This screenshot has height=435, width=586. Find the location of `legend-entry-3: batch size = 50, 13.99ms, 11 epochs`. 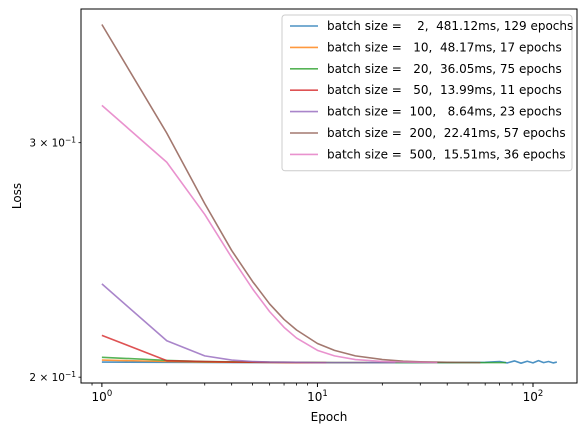

legend-entry-3: batch size = 50, 13.99ms, 11 epochs is located at coordinates (444, 90).